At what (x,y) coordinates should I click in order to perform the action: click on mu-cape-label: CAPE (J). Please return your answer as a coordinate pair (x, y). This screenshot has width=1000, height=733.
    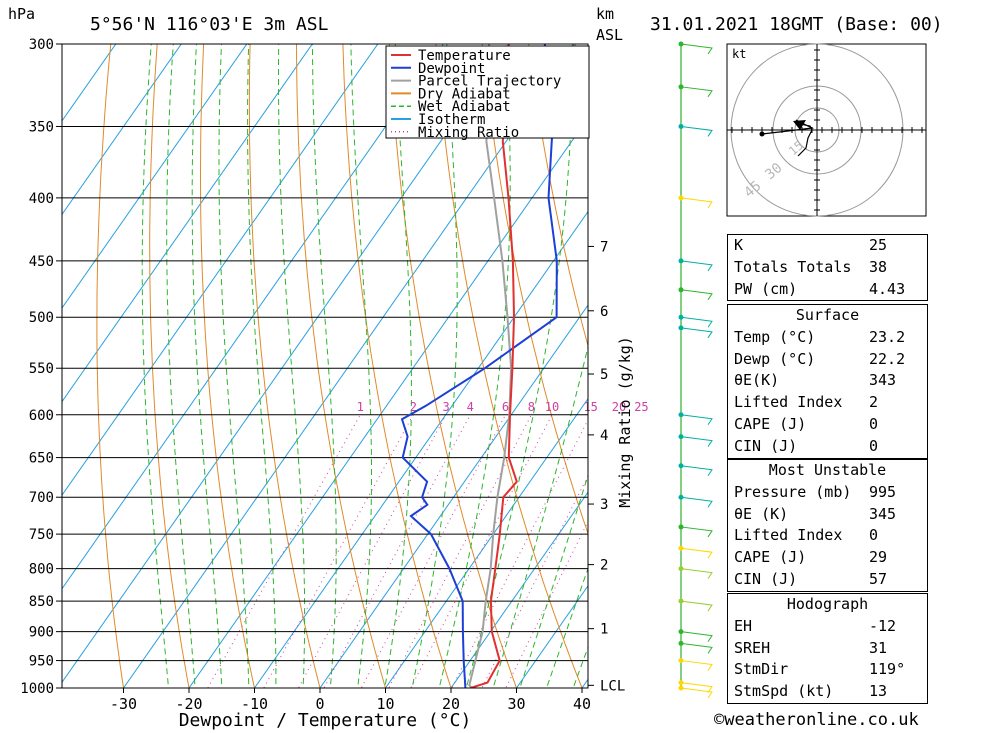
    Looking at the image, I should click on (770, 557).